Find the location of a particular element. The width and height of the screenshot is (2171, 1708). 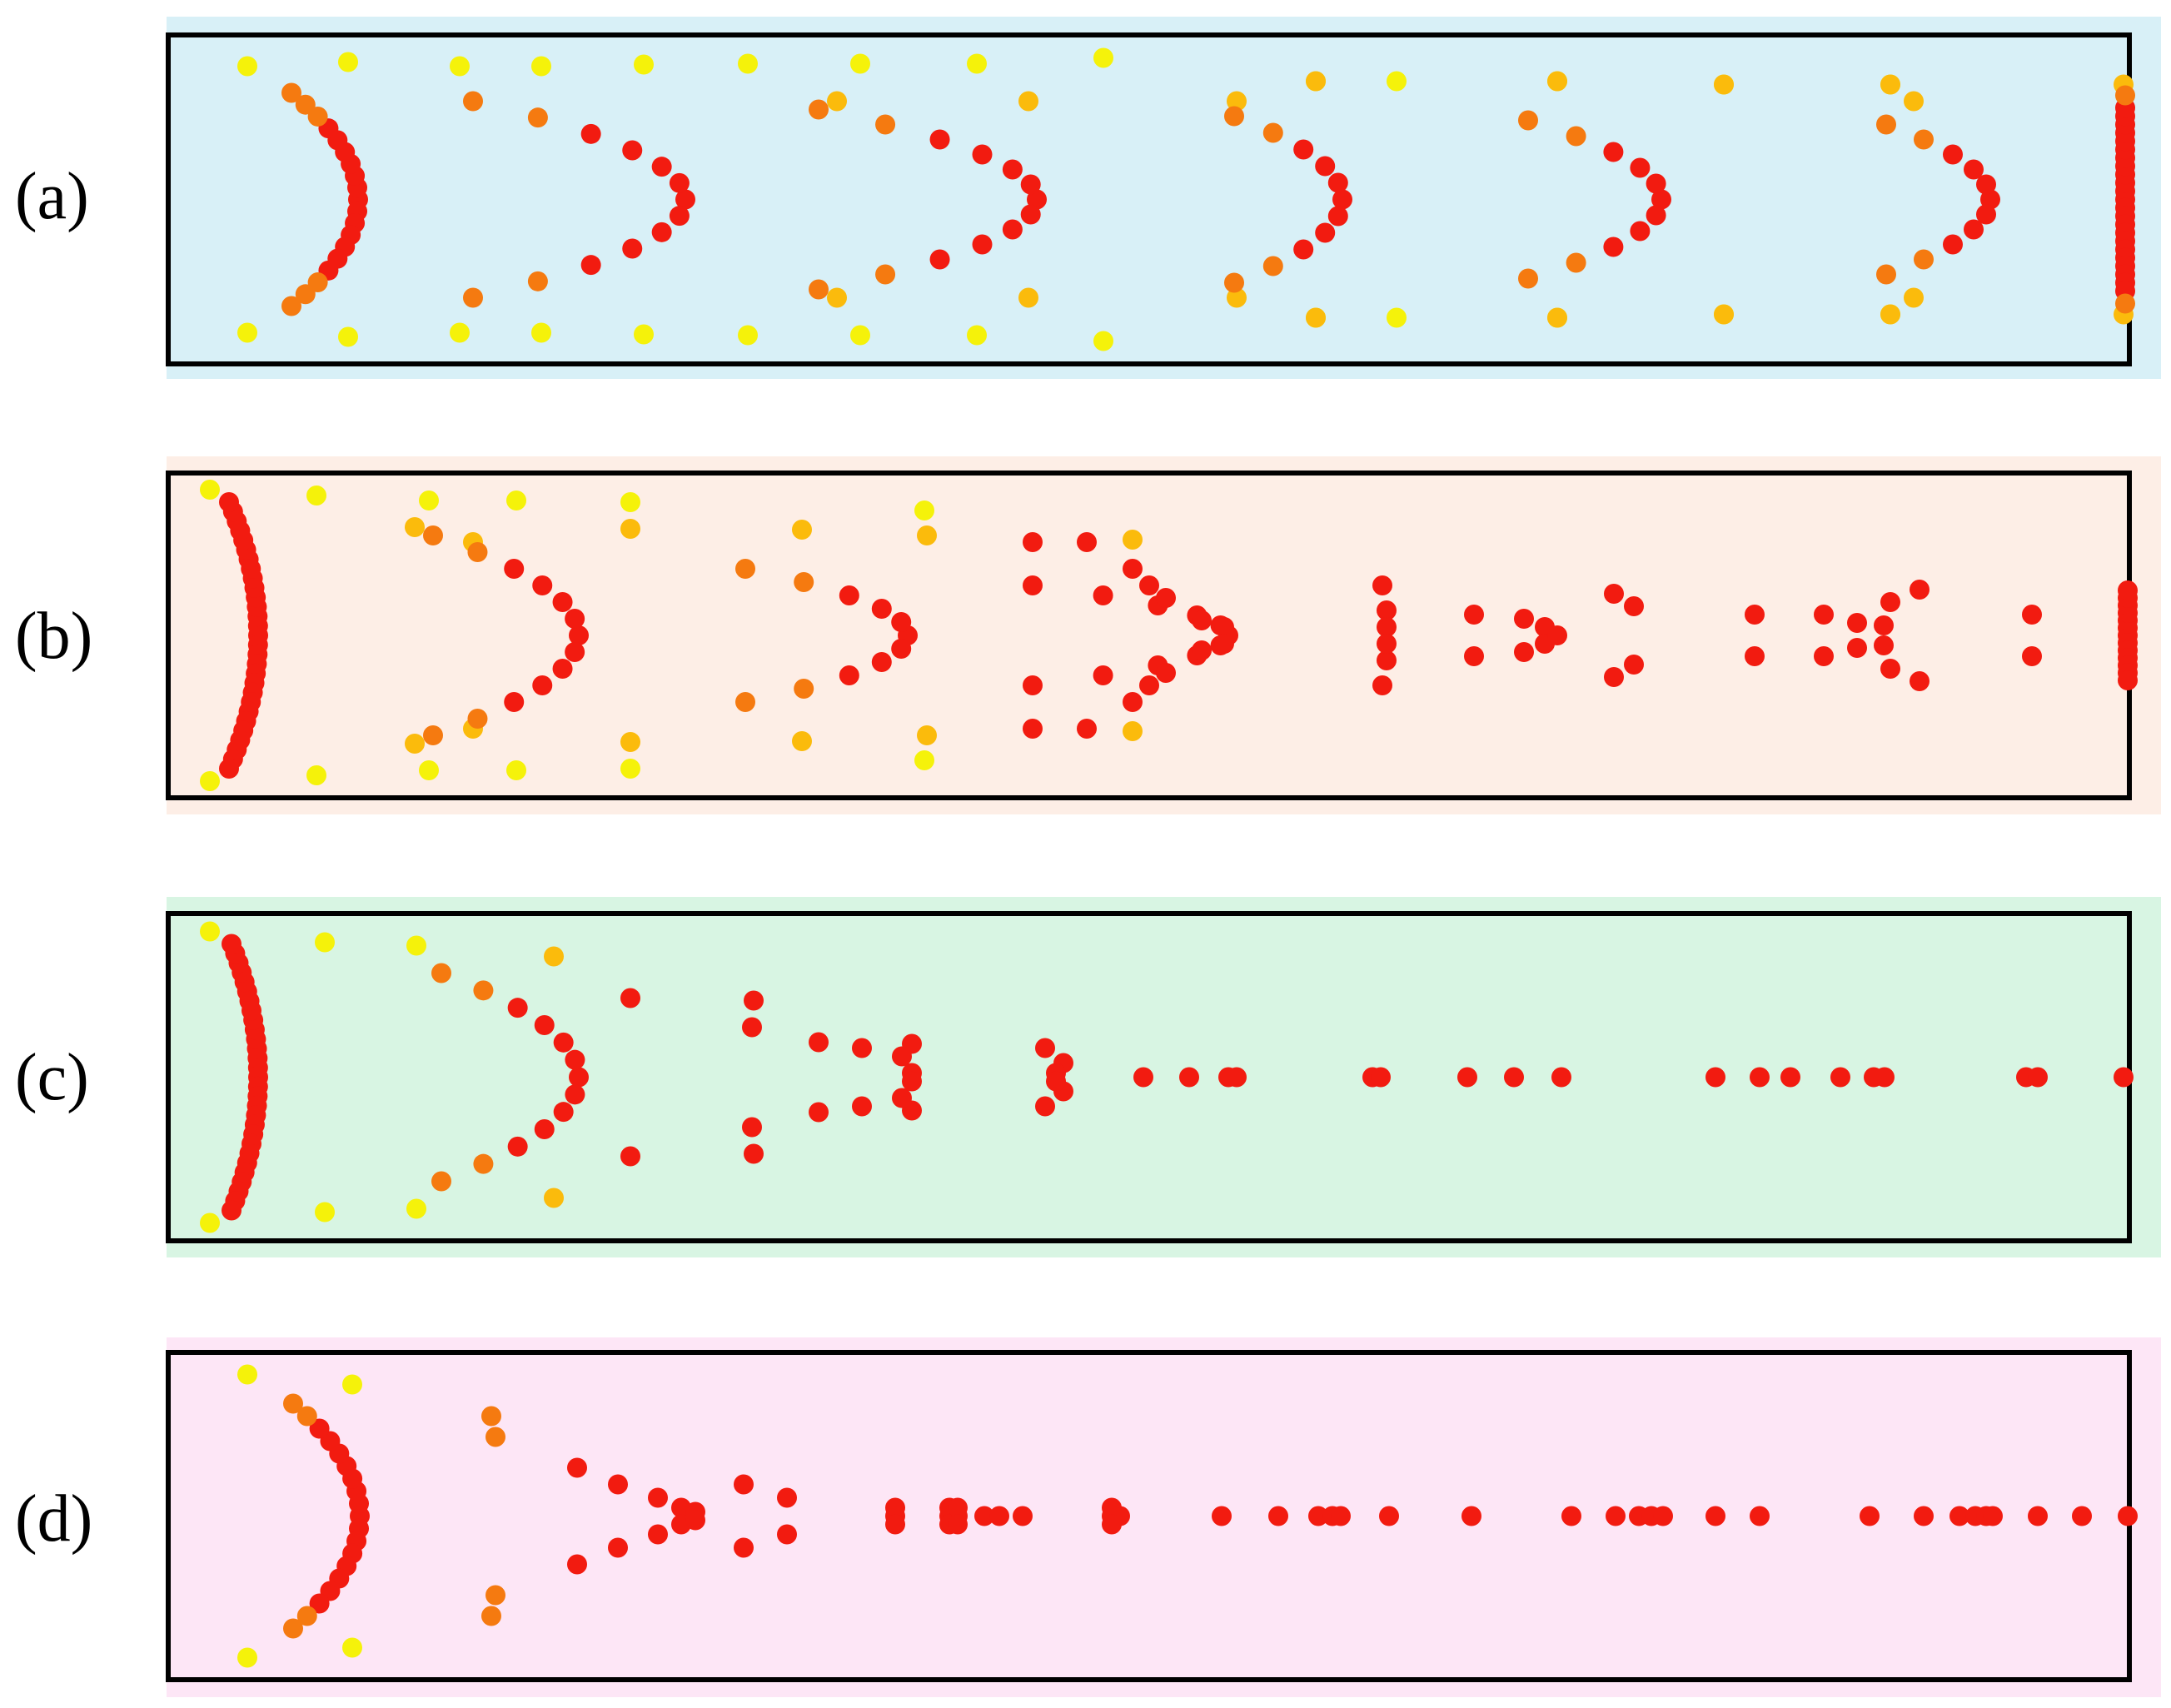

panel-label: (a) is located at coordinates (52, 196).